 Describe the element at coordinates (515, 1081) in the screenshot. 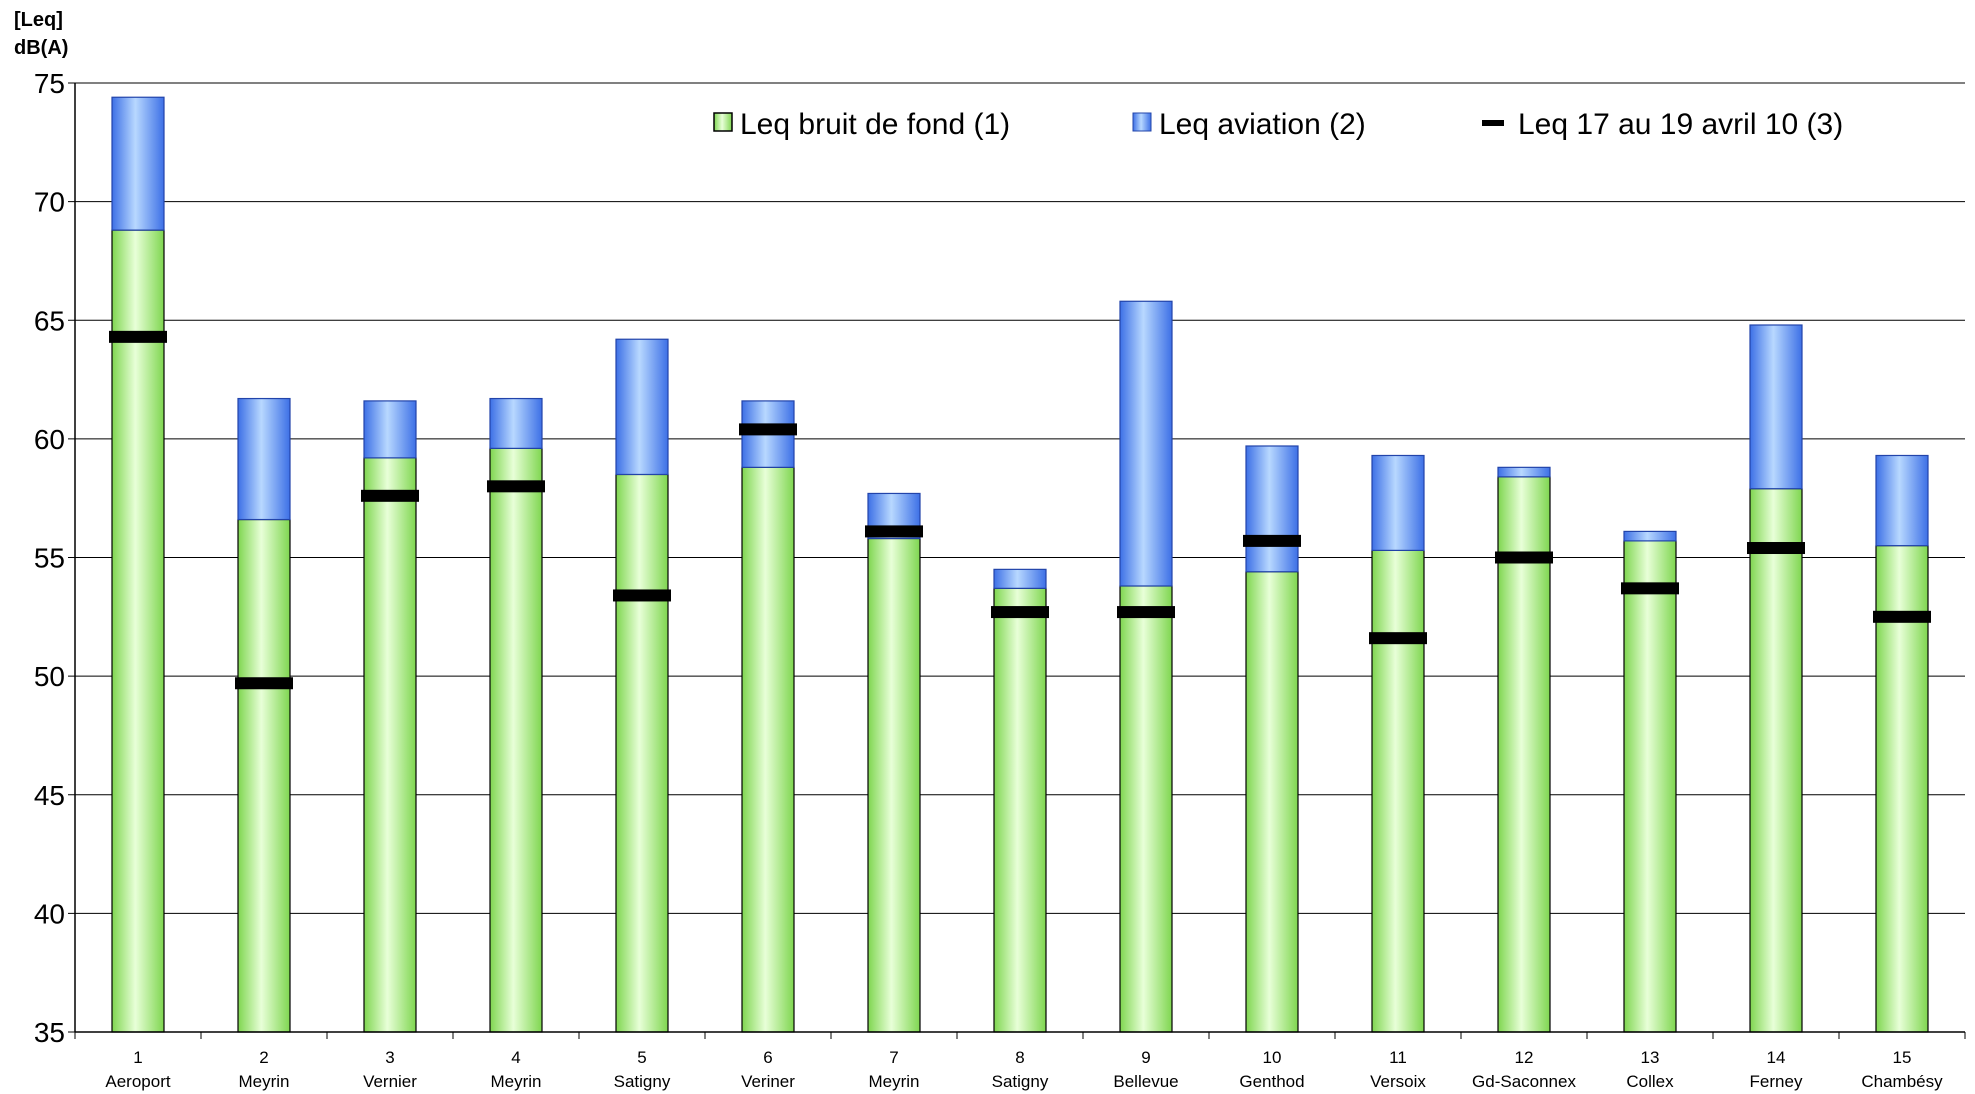

I see `x-tick-name-4: Meyrin` at that location.